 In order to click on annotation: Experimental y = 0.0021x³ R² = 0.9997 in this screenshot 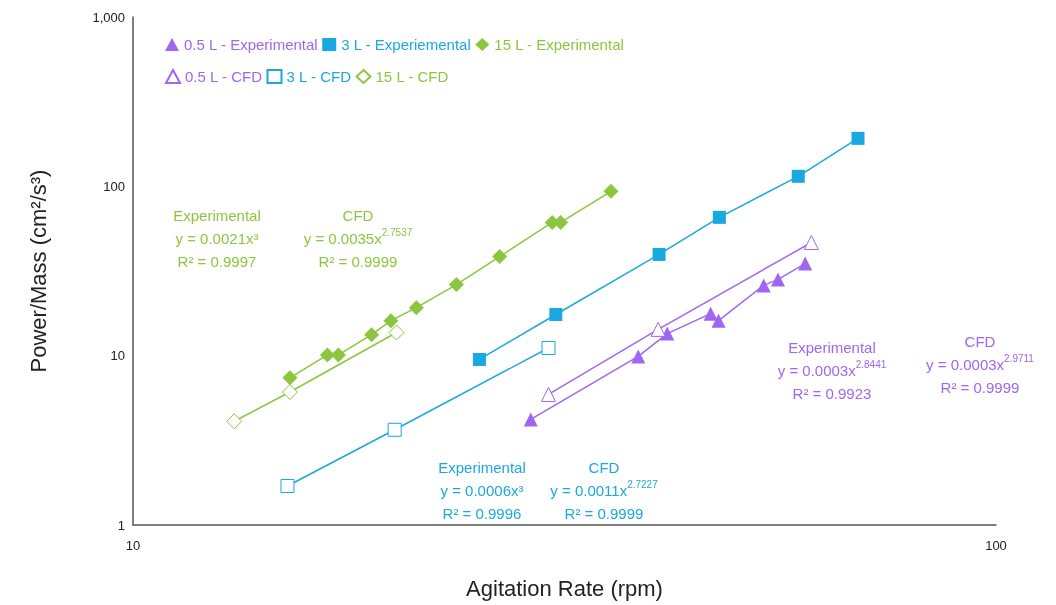, I will do `click(217, 238)`.